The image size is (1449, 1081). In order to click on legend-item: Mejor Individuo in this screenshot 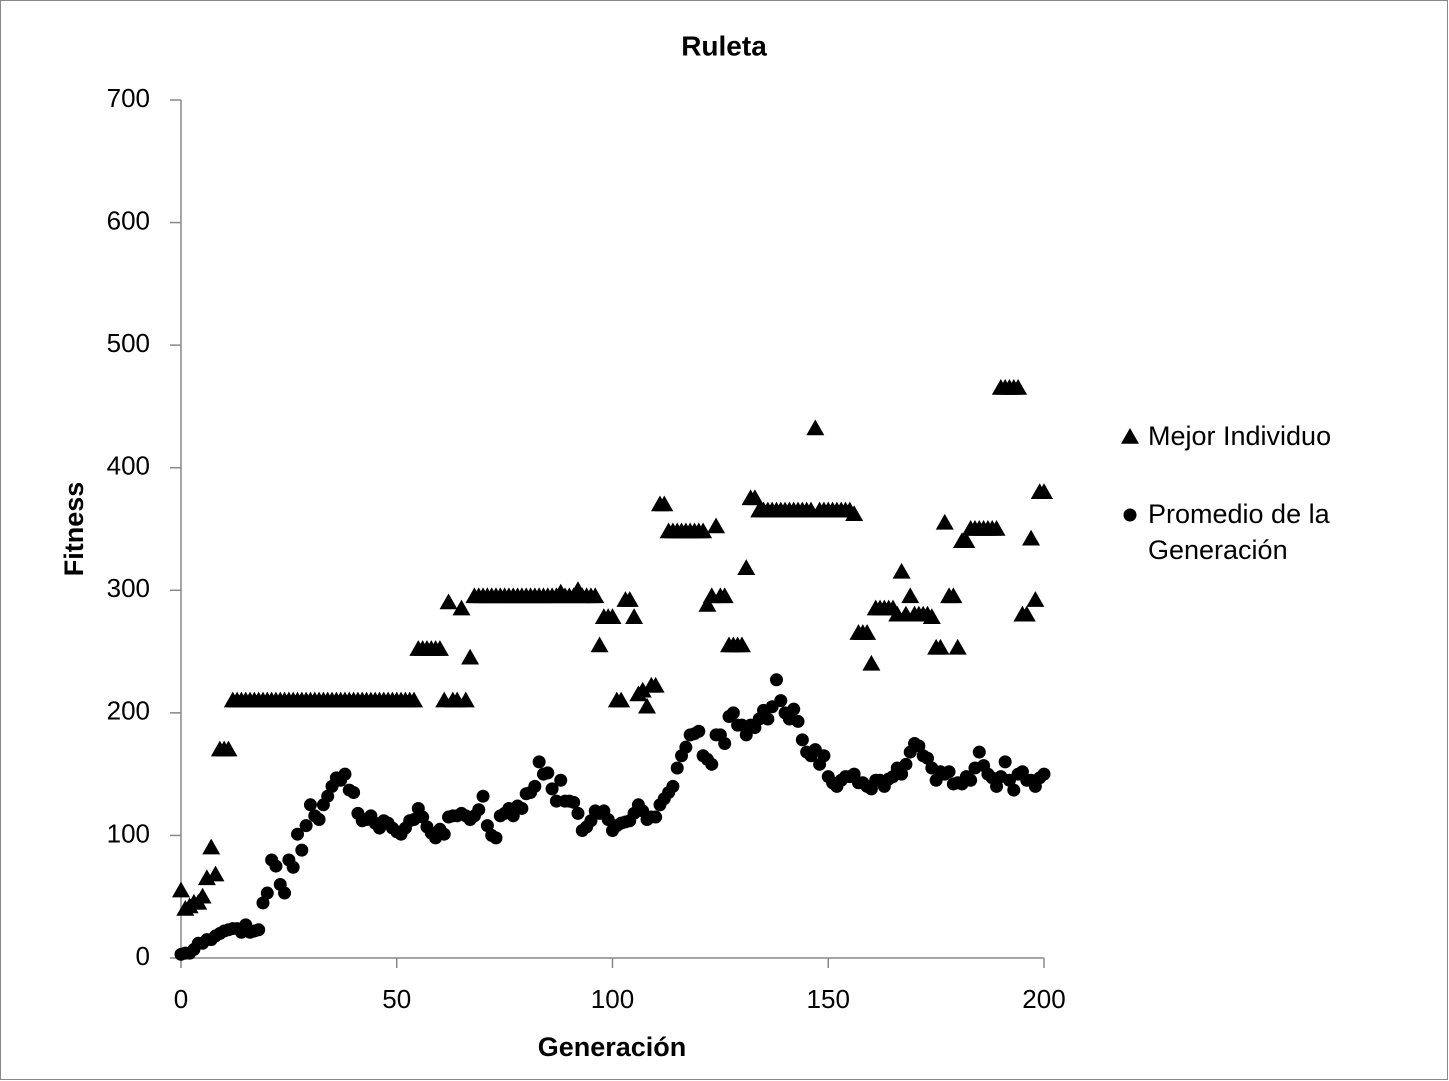, I will do `click(1245, 436)`.